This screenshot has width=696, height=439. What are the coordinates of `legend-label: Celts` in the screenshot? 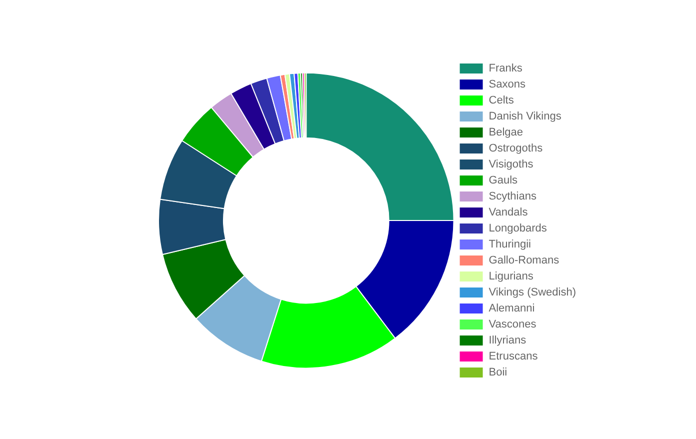 It's located at (501, 100).